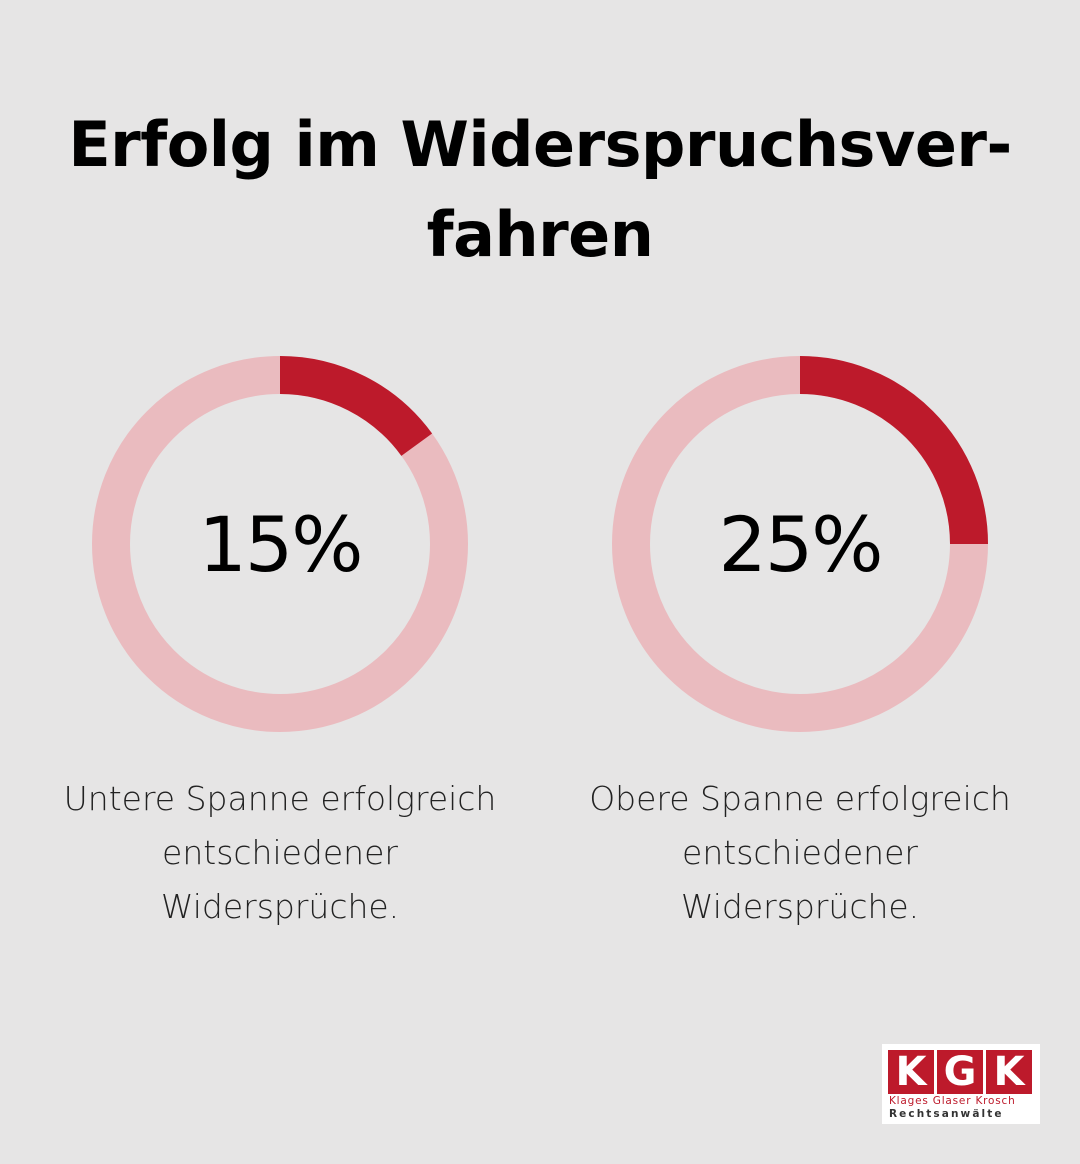  I want to click on donut-chart-upper: 25%, so click(800, 544).